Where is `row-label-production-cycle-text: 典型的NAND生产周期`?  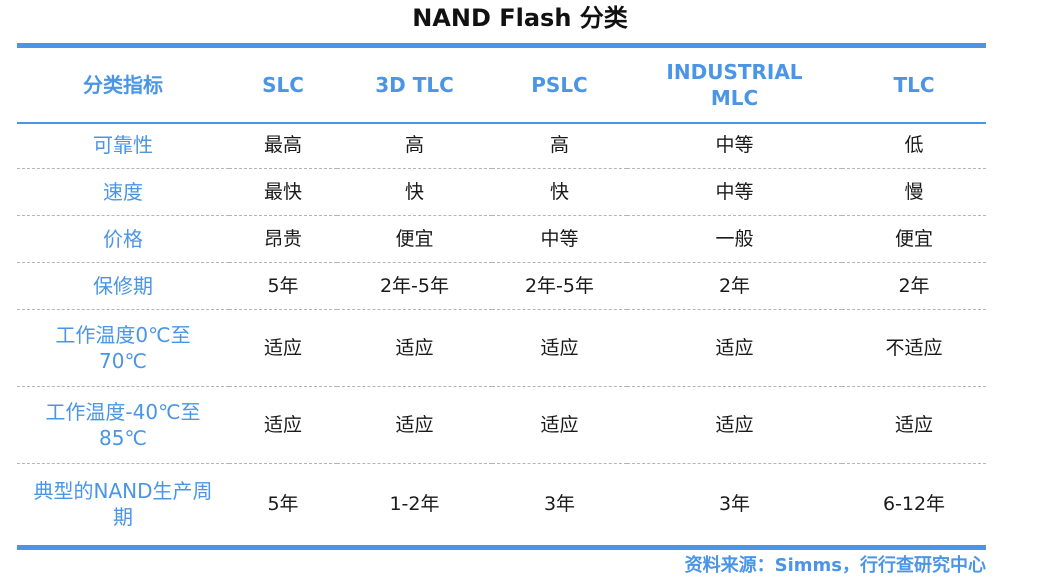
row-label-production-cycle-text: 典型的NAND生产周期 is located at coordinates (123, 504).